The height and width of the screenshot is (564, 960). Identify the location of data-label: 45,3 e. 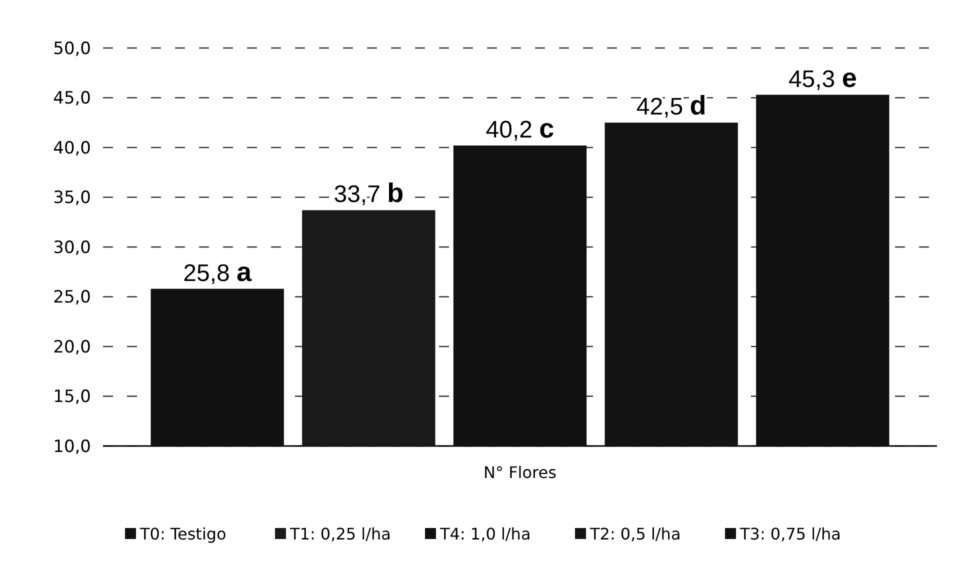
(822, 77).